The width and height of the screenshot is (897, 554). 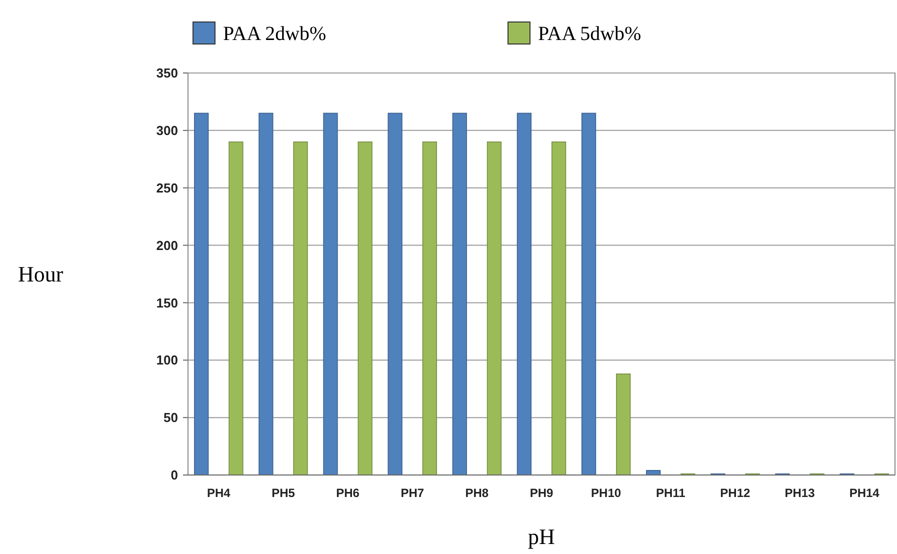 I want to click on x-tick-label: PH4, so click(x=218, y=493).